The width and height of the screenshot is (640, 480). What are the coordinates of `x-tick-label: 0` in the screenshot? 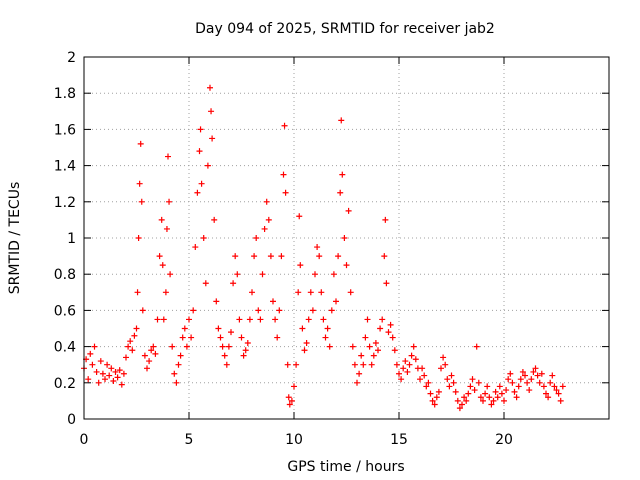 It's located at (84, 440).